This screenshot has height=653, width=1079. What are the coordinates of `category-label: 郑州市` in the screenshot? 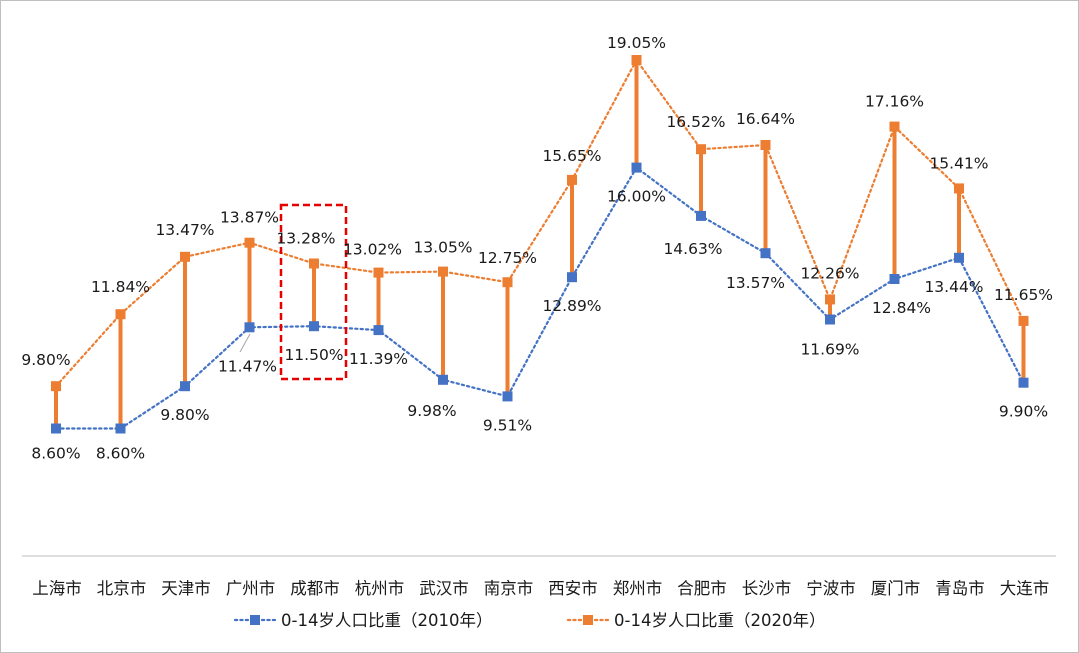 It's located at (638, 588).